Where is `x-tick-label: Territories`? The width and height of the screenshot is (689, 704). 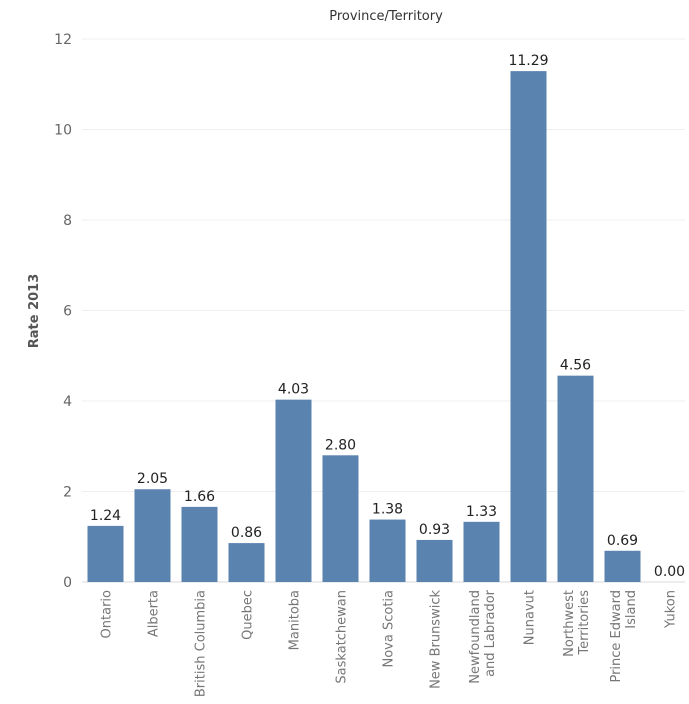
x-tick-label: Territories is located at coordinates (584, 623).